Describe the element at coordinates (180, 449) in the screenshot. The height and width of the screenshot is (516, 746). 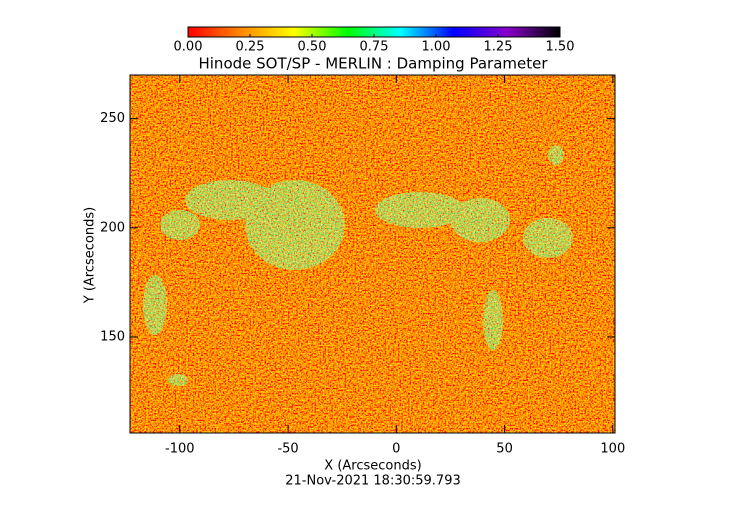
I see `x-tick-label: -100` at that location.